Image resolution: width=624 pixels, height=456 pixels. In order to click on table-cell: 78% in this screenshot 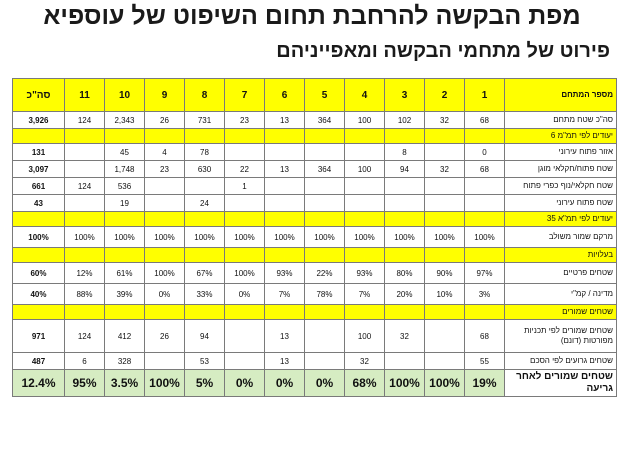, I will do `click(324, 294)`.